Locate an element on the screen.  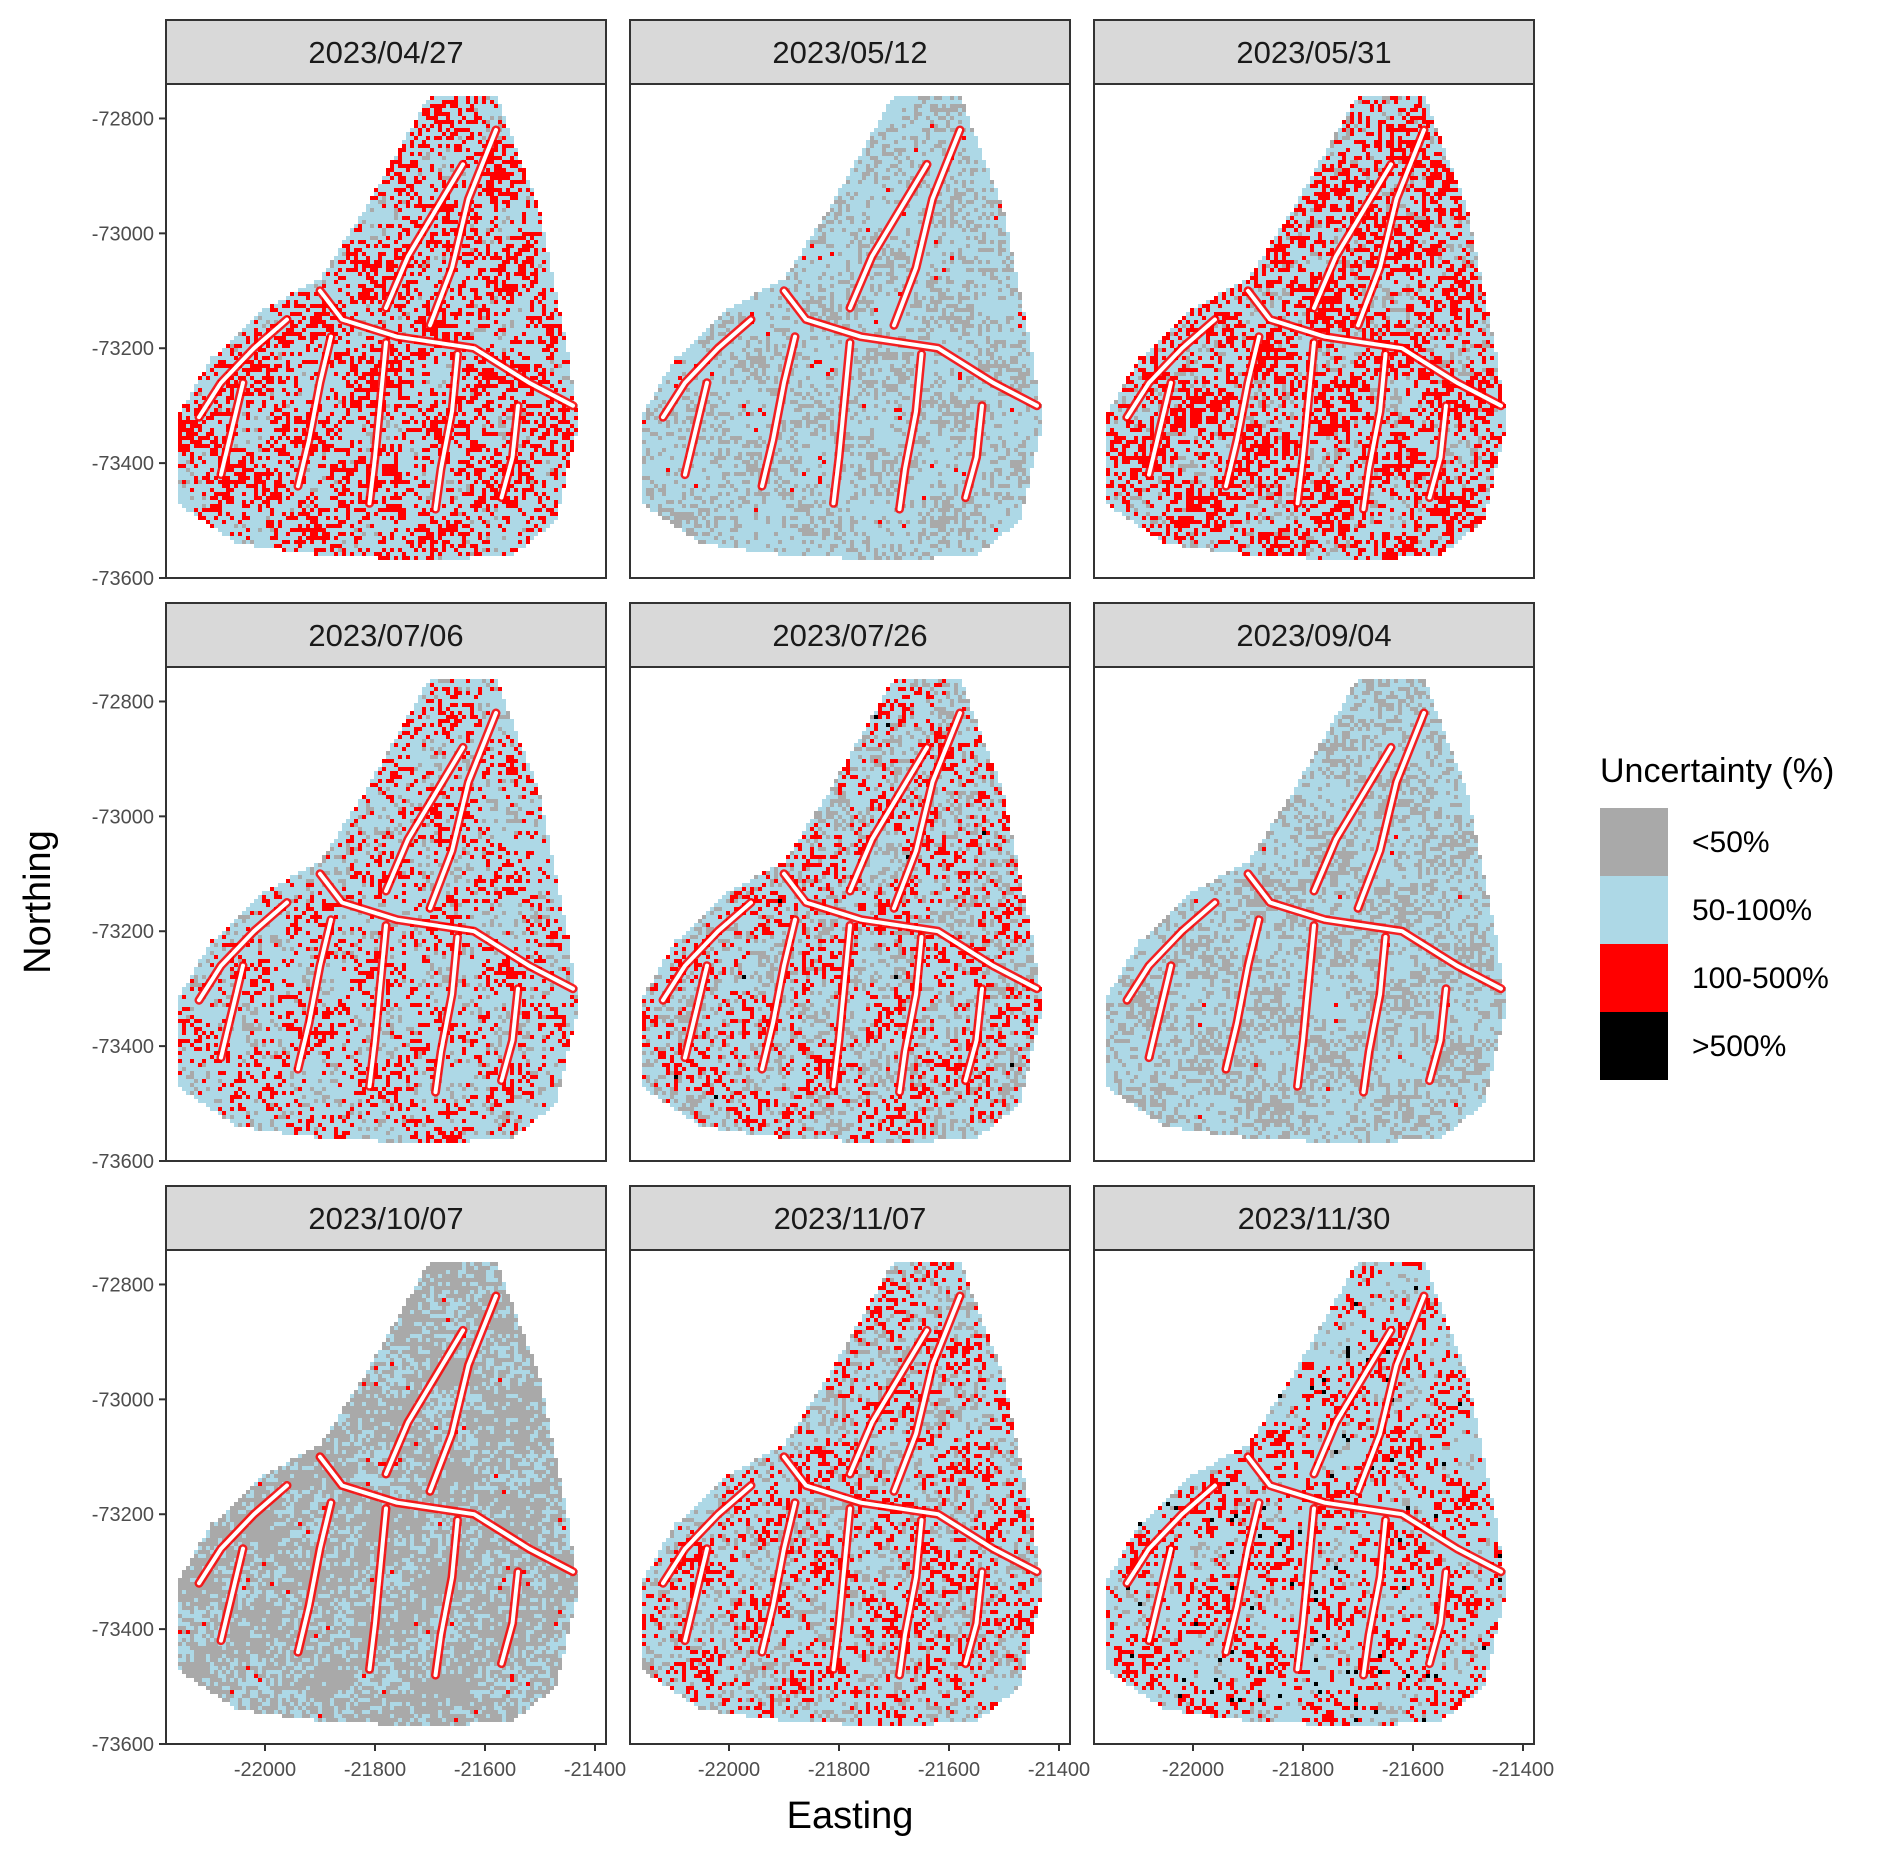
stream-channel is located at coordinates (463, 228).